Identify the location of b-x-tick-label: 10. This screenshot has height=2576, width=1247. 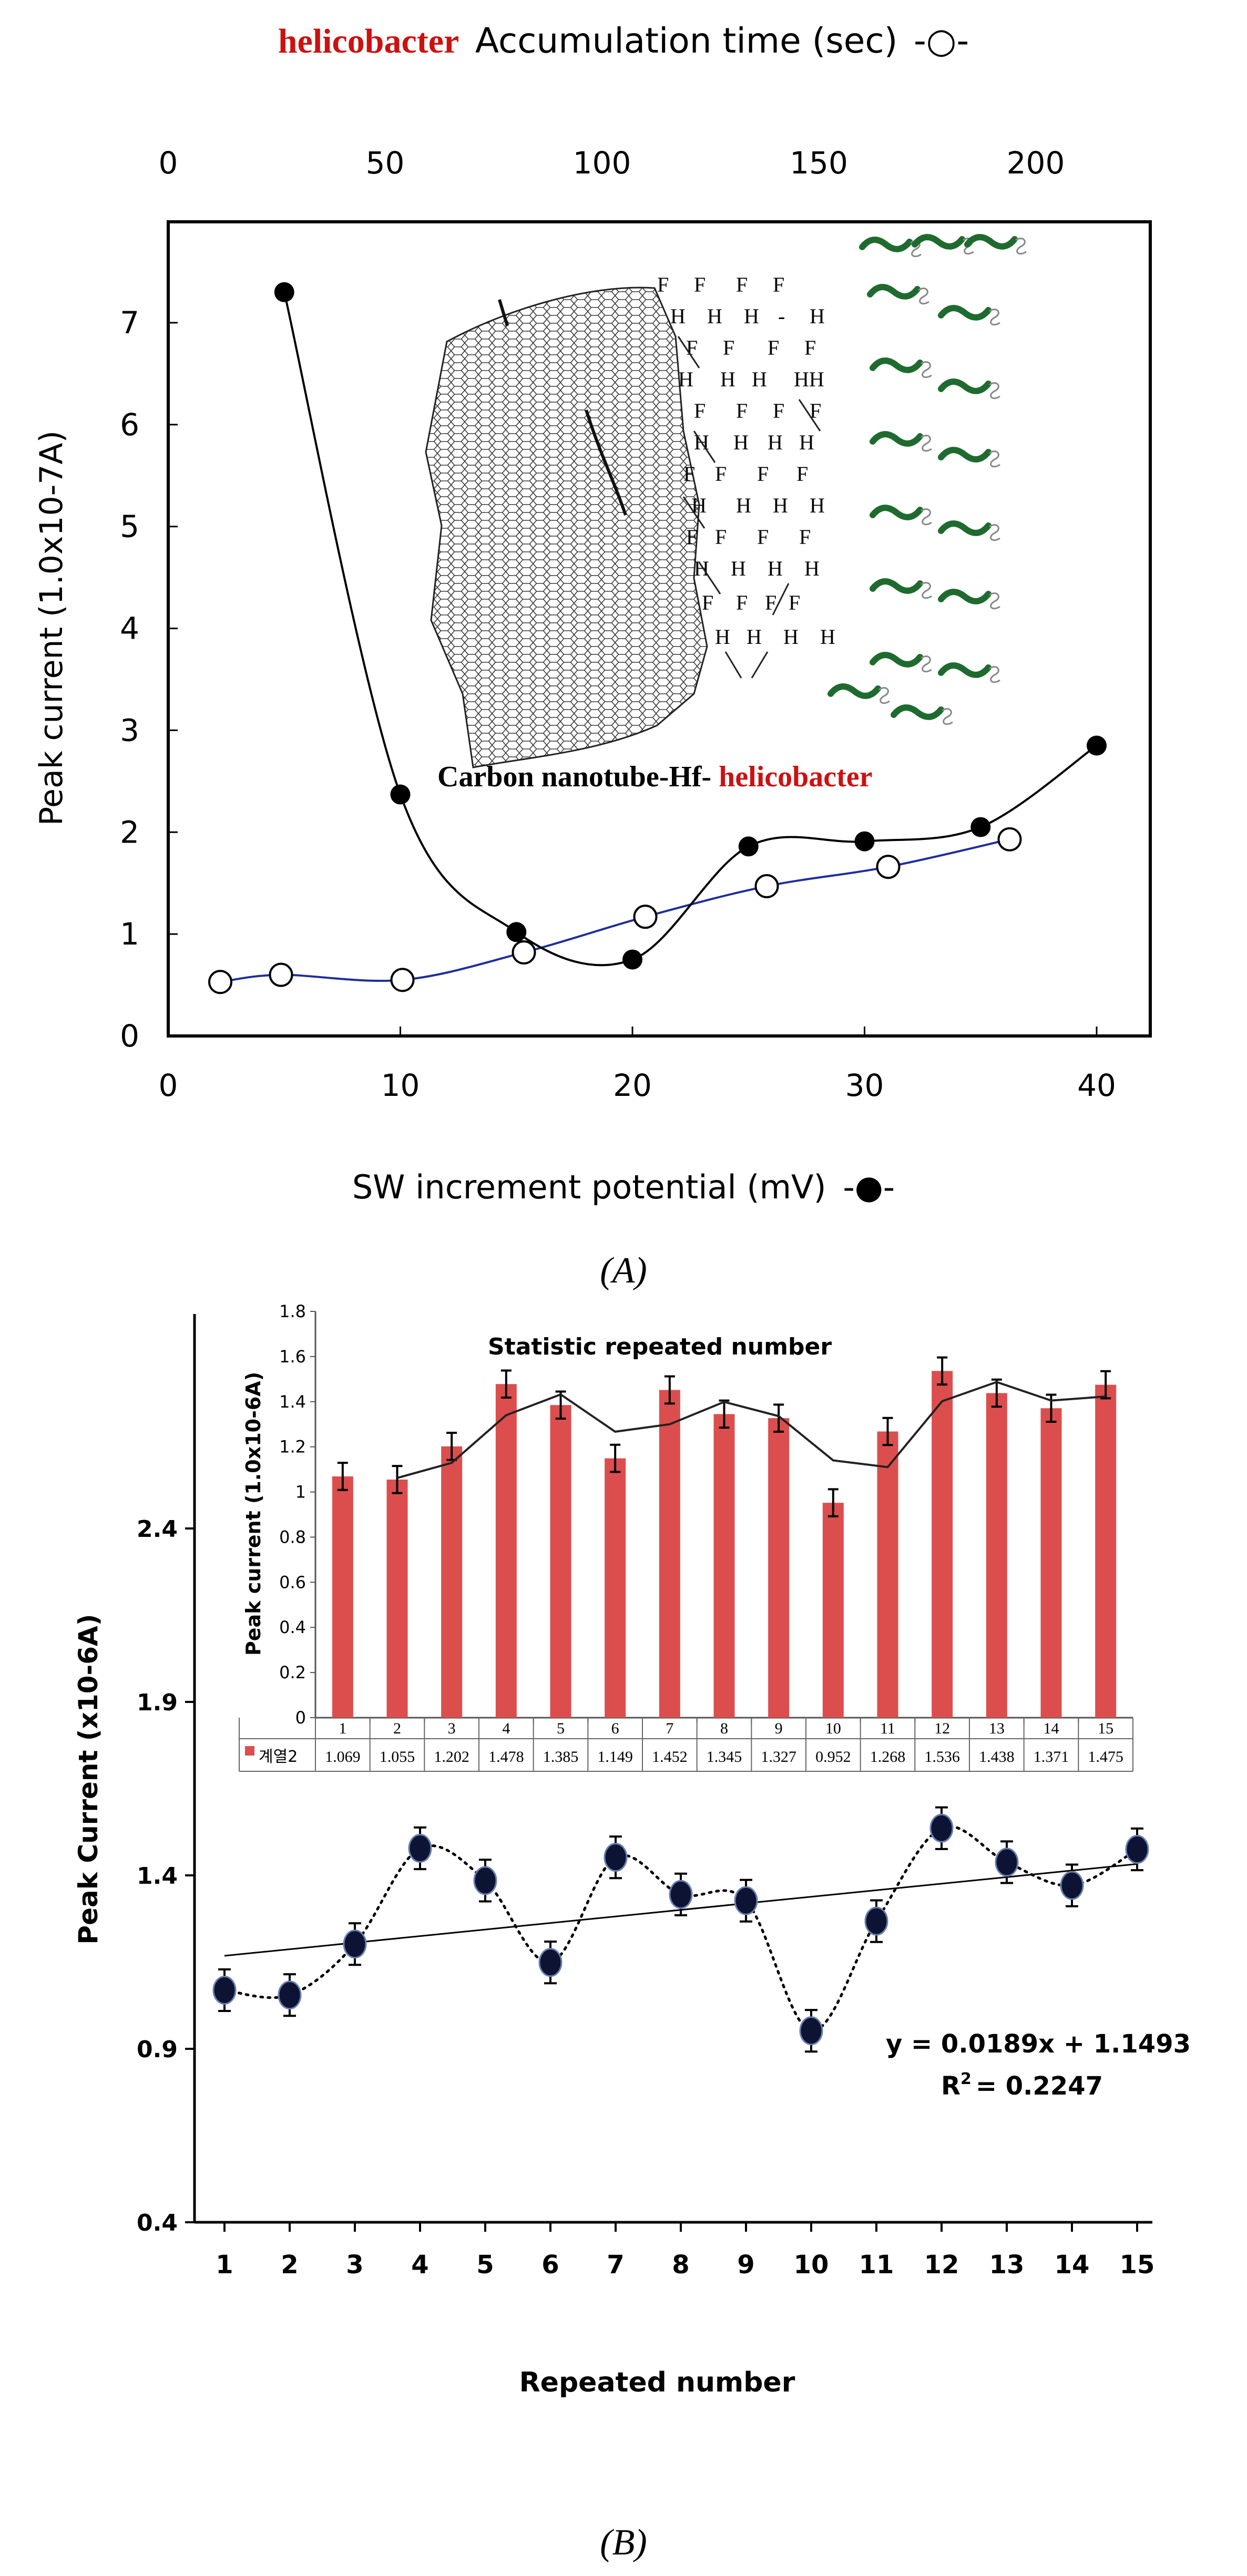
(812, 2265).